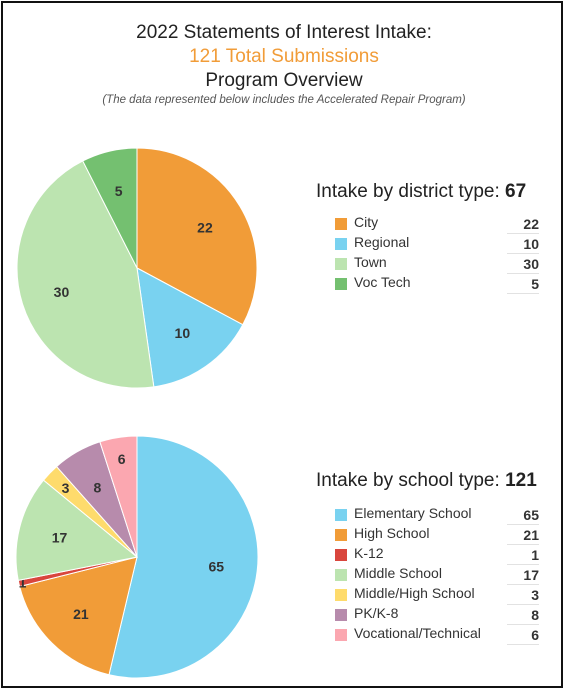 This screenshot has width=568, height=693. I want to click on total-submissions: 121 Total Submissions, so click(284, 56).